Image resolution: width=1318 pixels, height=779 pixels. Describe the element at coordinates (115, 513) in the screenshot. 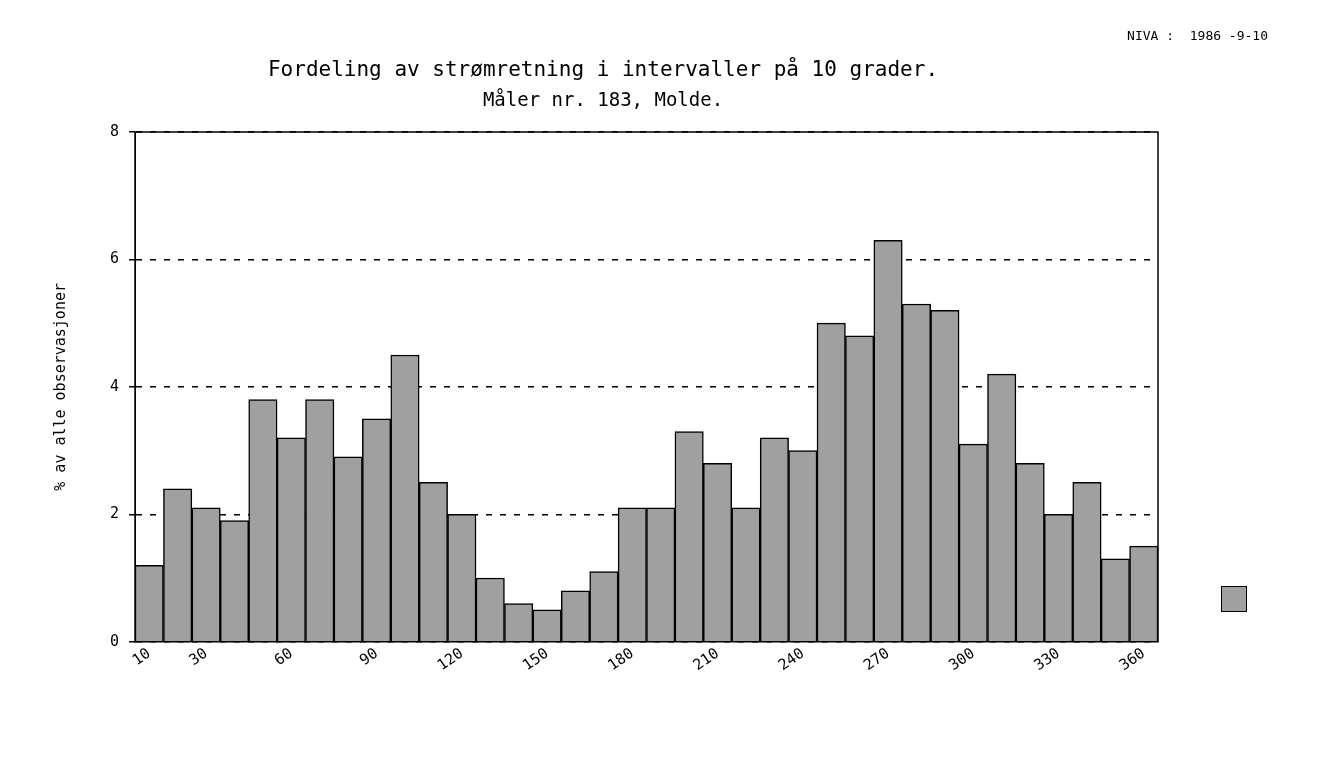

I see `y-tick-label: 2` at that location.